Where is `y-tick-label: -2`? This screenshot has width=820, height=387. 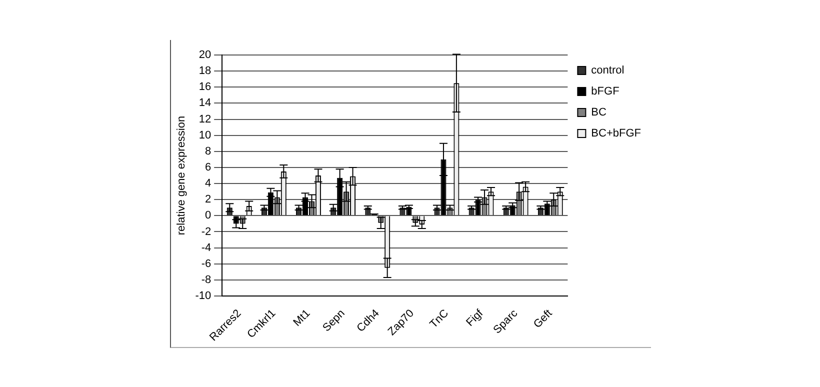
y-tick-label: -2 is located at coordinates (206, 232).